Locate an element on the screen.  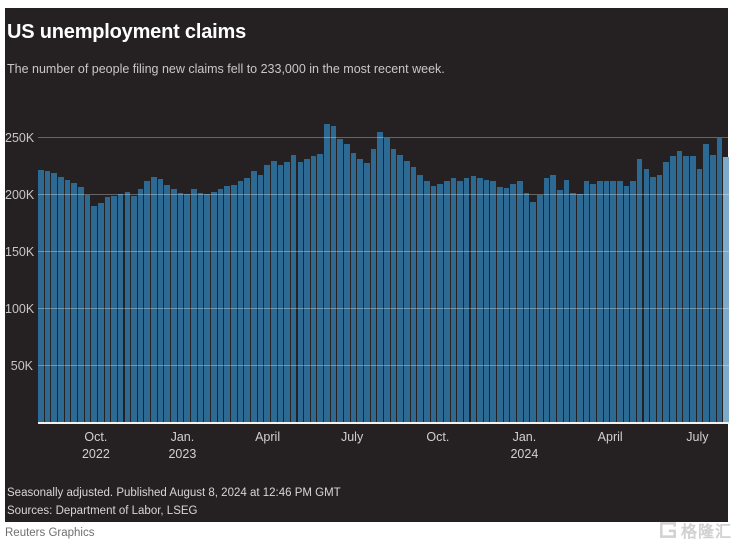
bar-latest-week is located at coordinates (726, 290).